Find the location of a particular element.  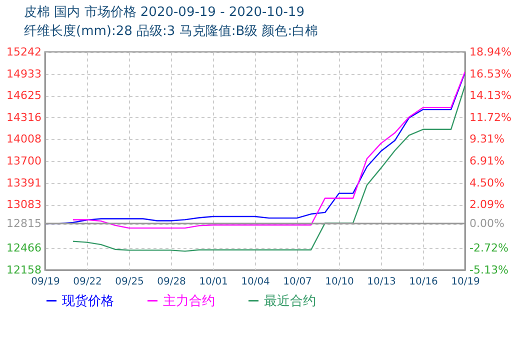

x-tick-label: 10/04 is located at coordinates (255, 282).